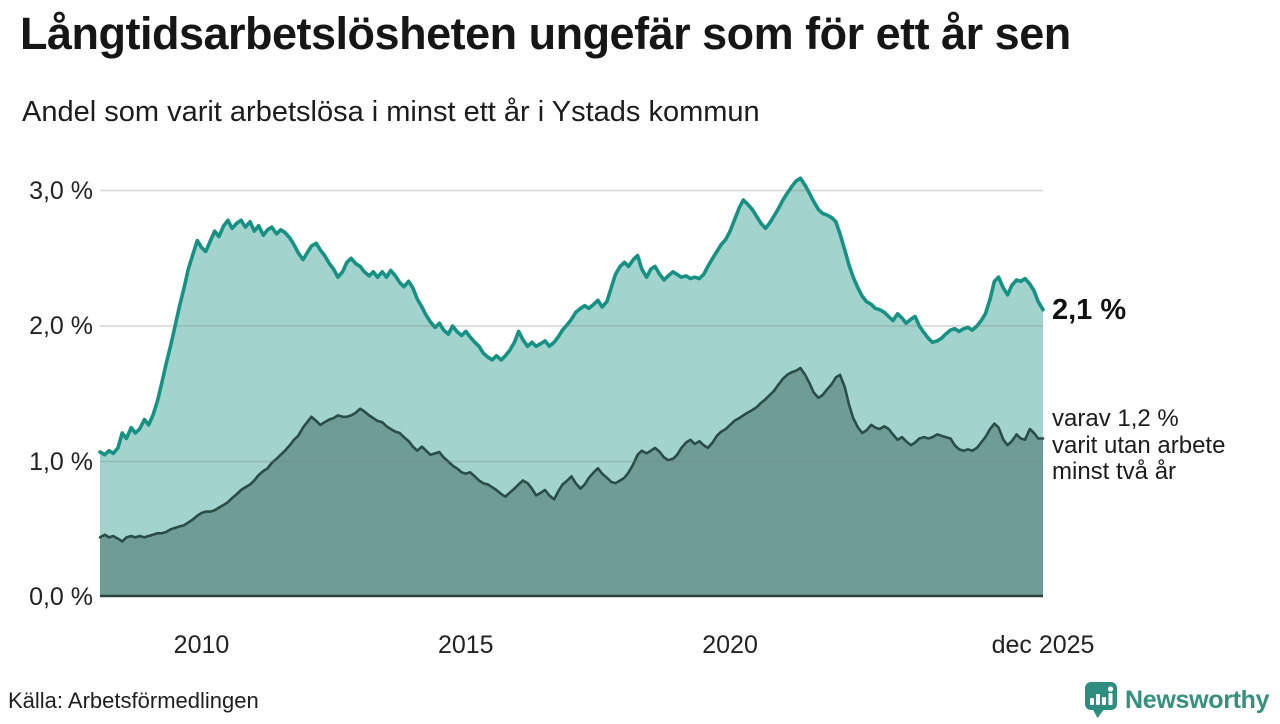 The height and width of the screenshot is (724, 1280). I want to click on y-tick-label-1: 1,0 %, so click(61, 461).